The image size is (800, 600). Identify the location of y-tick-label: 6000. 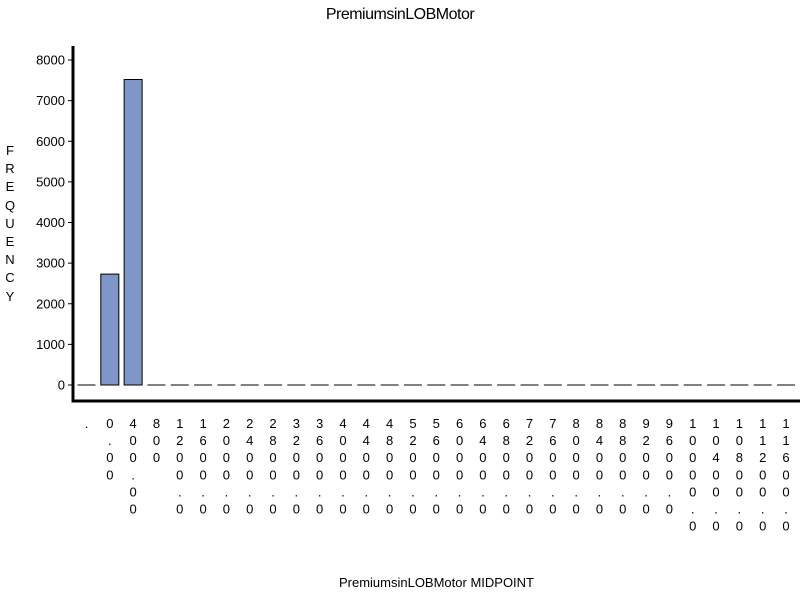
(50, 141).